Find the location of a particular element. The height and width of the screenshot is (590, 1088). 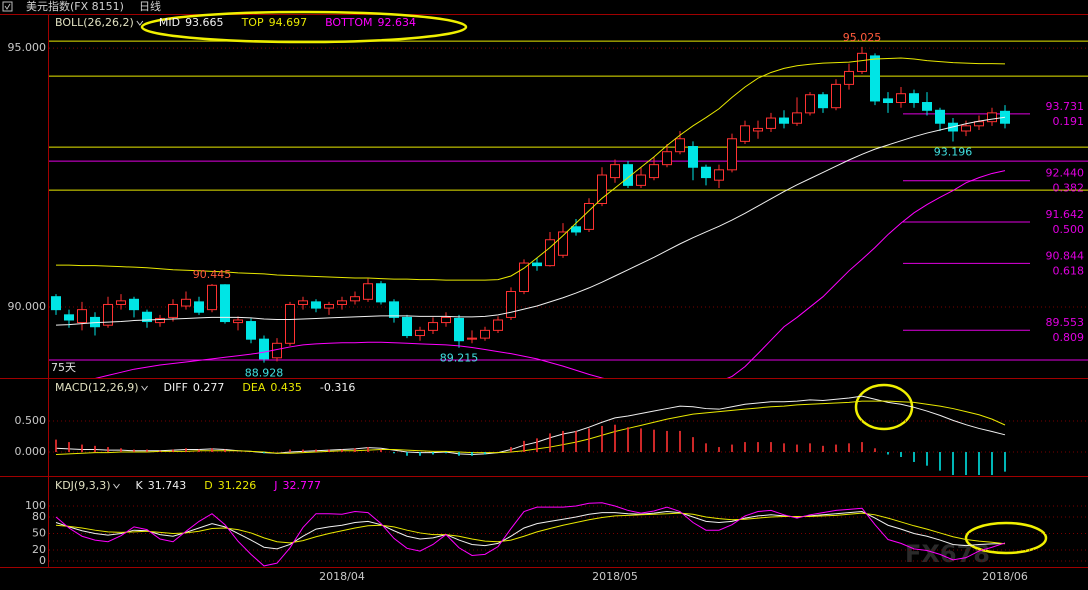

legend-value: 94.697 is located at coordinates (288, 22).